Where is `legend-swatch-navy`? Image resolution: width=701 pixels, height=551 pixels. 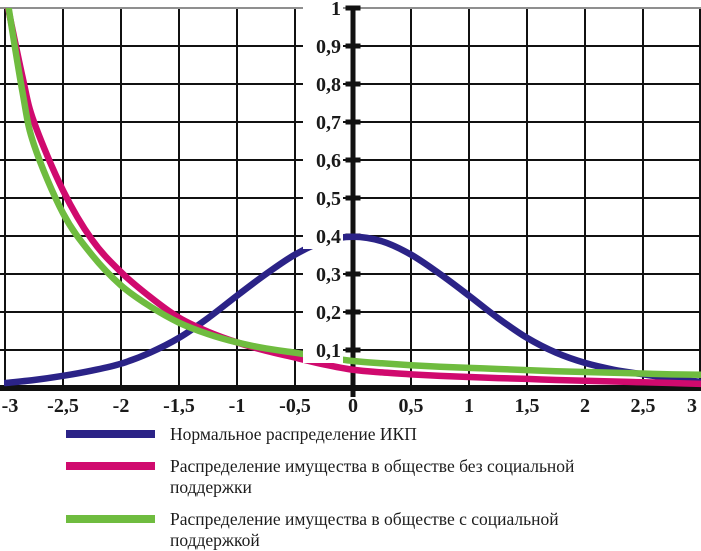
legend-swatch-navy is located at coordinates (110, 434).